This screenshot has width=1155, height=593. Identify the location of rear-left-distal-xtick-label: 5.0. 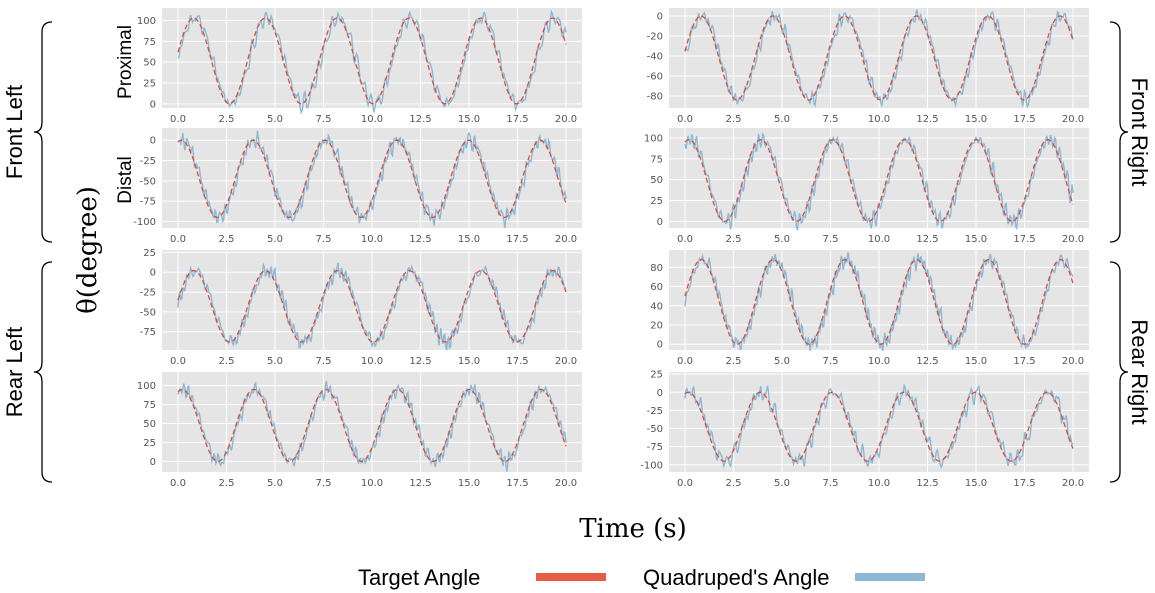
(275, 483).